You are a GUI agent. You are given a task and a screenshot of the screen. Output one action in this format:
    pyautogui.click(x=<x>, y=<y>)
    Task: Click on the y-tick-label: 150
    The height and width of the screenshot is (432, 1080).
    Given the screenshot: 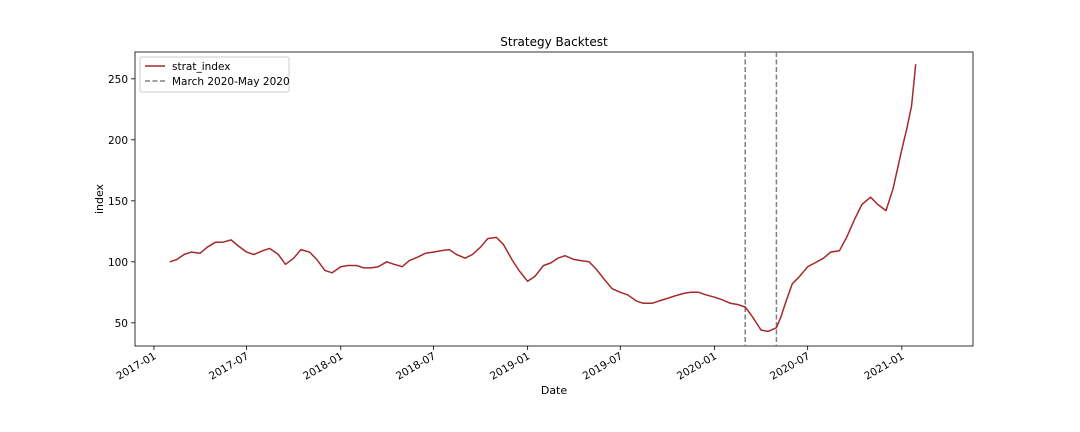 What is the action you would take?
    pyautogui.click(x=118, y=202)
    